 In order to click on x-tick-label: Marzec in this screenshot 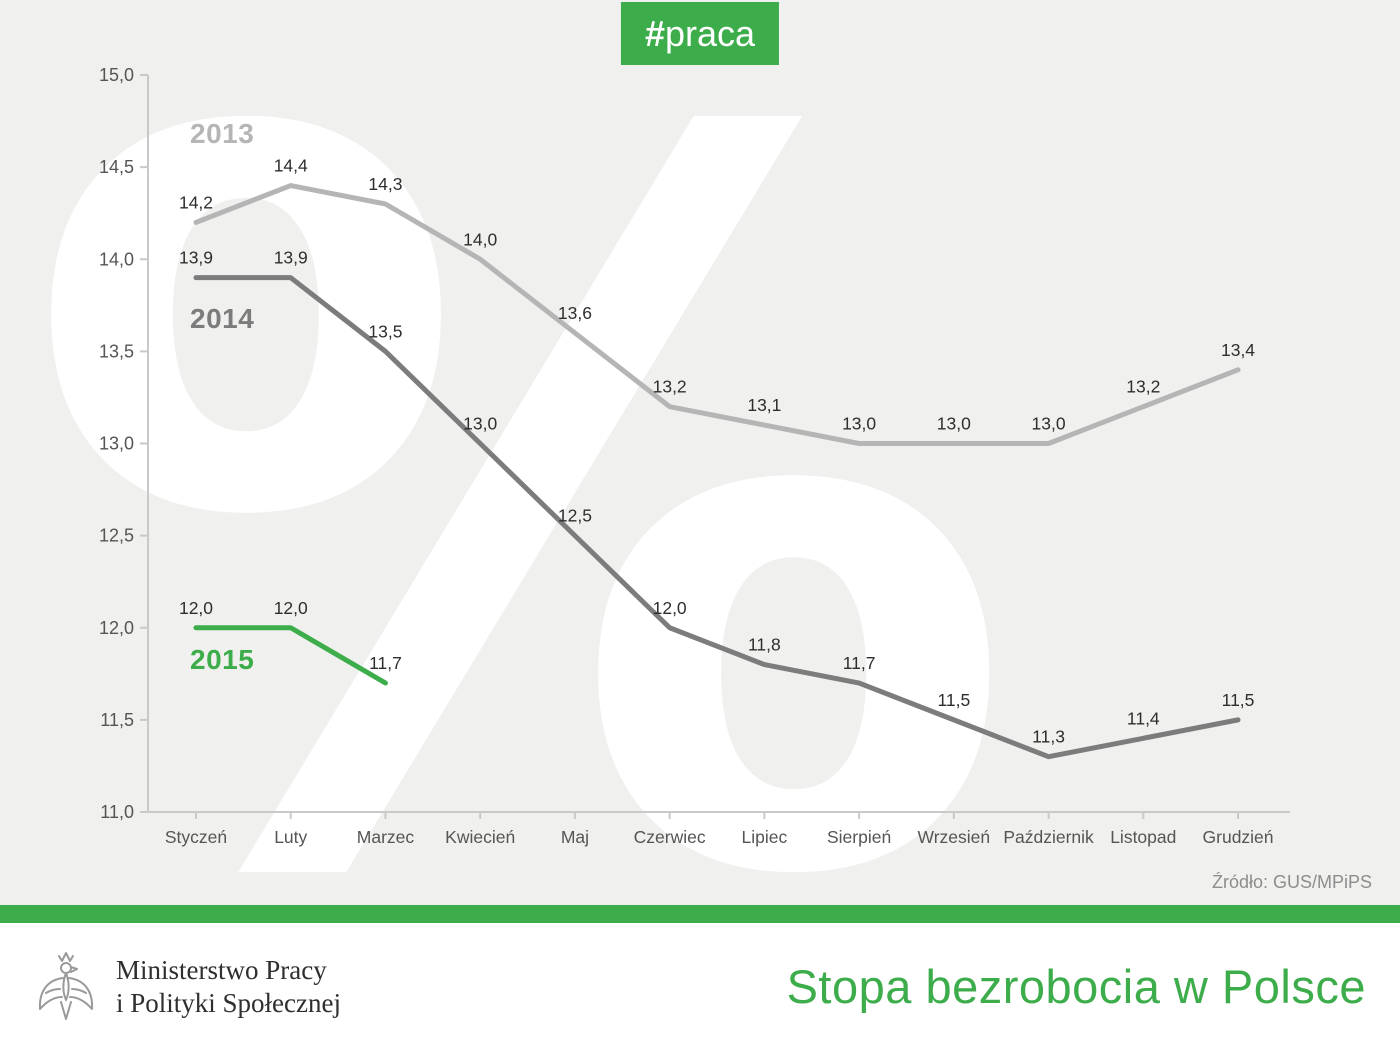, I will do `click(386, 837)`.